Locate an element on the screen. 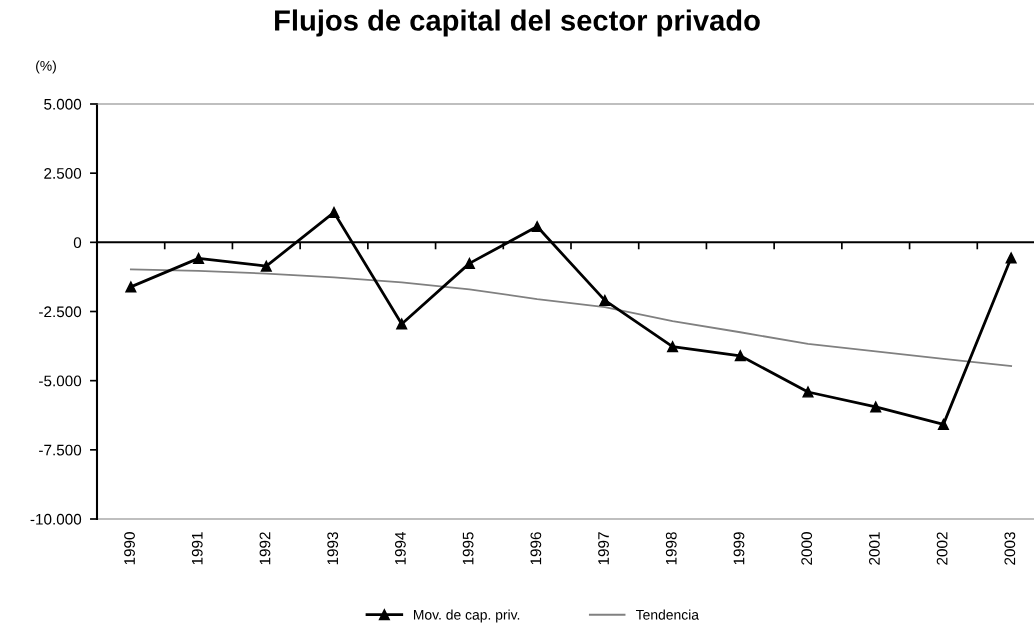 This screenshot has width=1034, height=629. x-tick-label: 1996 is located at coordinates (536, 548).